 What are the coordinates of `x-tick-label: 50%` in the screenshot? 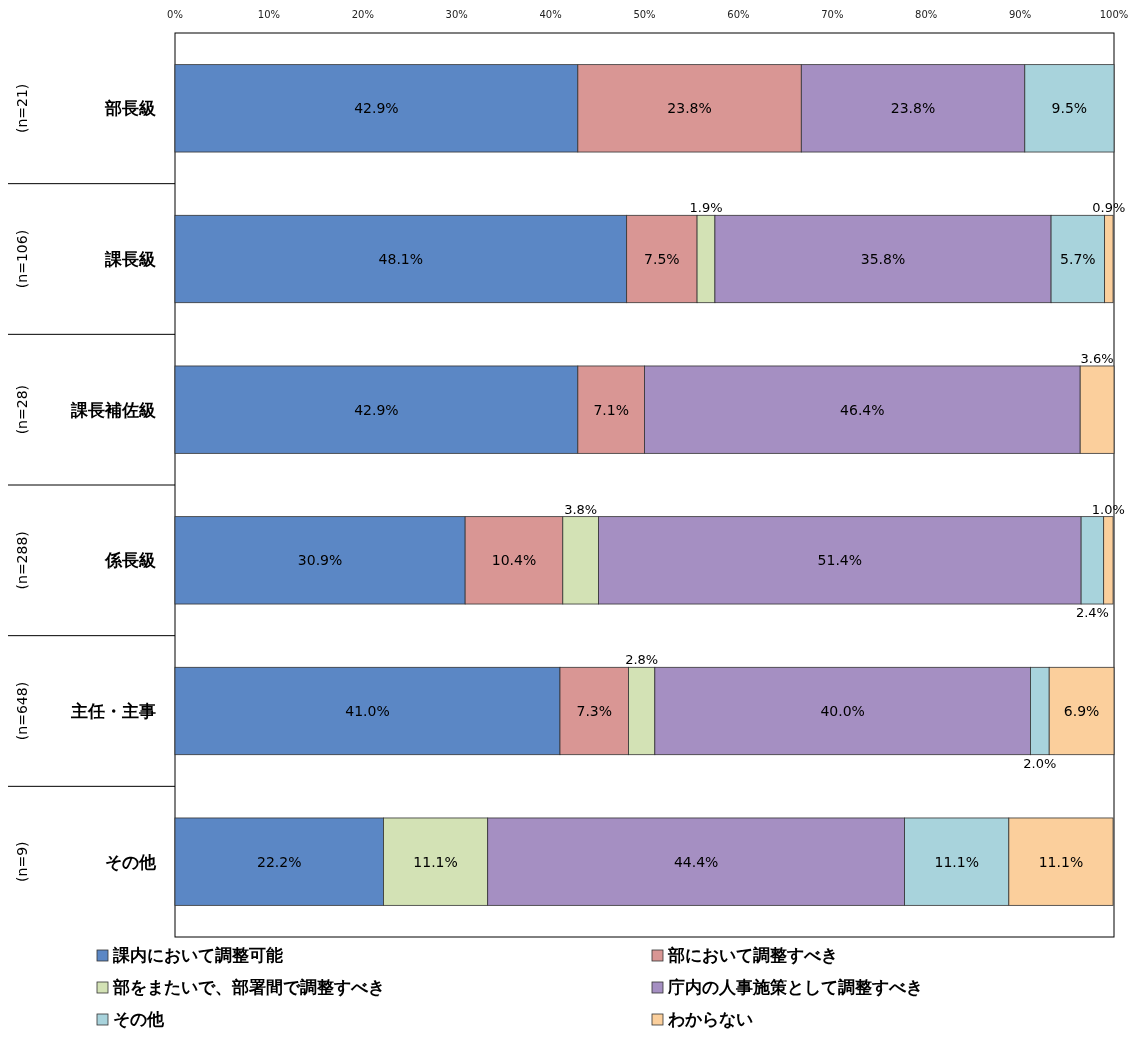 It's located at (644, 14).